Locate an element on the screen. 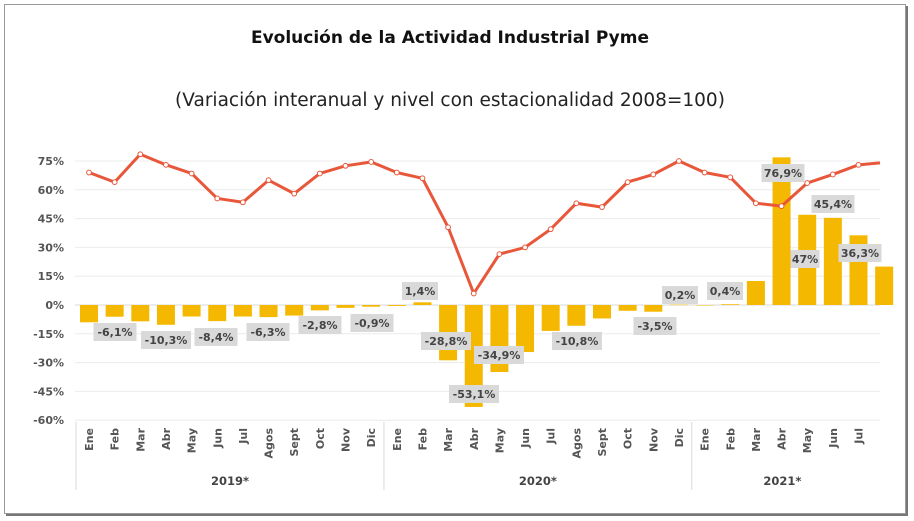 The width and height of the screenshot is (914, 521). y-tick-label: 45% is located at coordinates (51, 219).